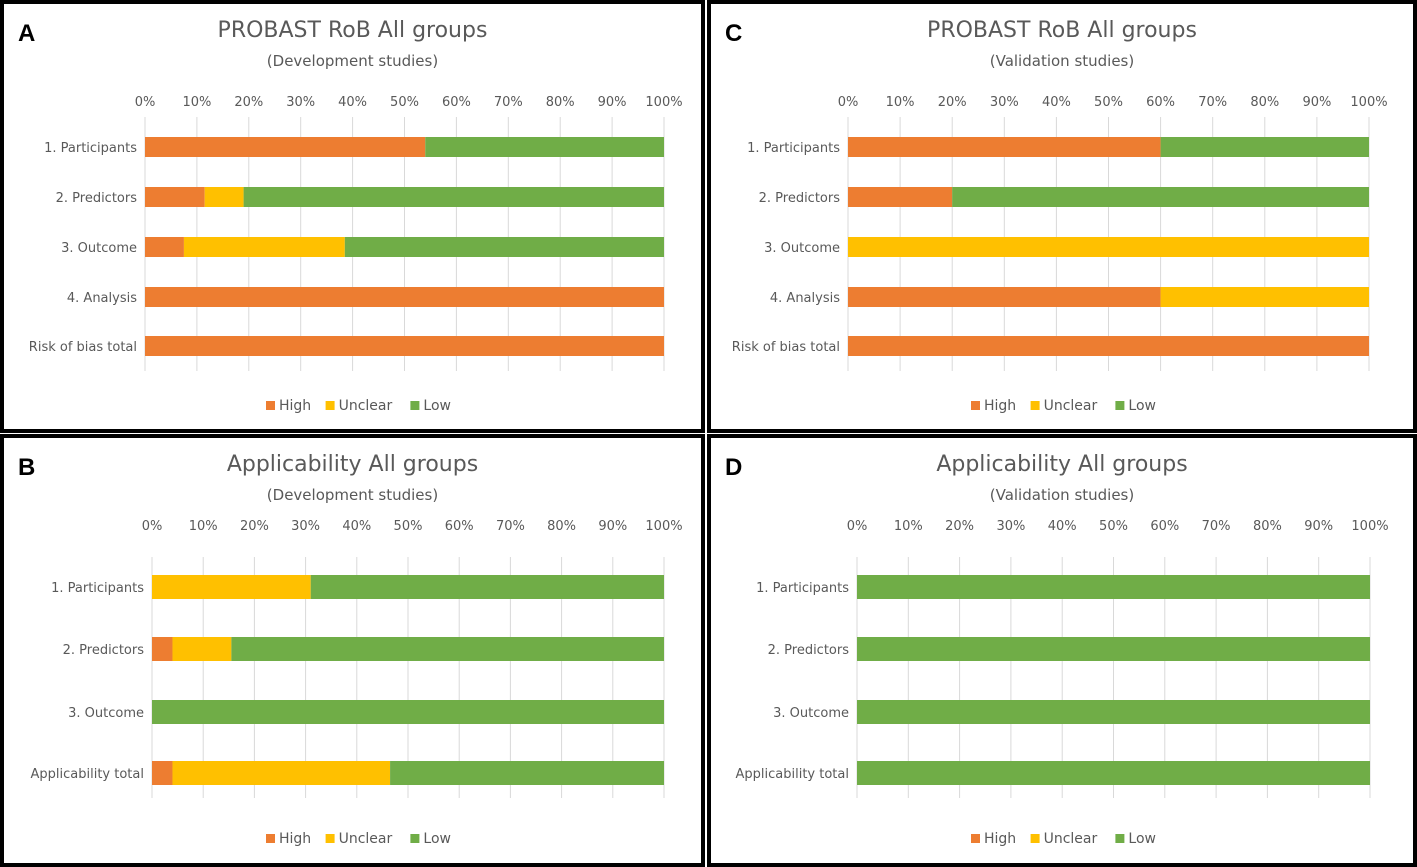 This screenshot has height=867, width=1417. Describe the element at coordinates (27, 467) in the screenshot. I see `panel-letter: B` at that location.